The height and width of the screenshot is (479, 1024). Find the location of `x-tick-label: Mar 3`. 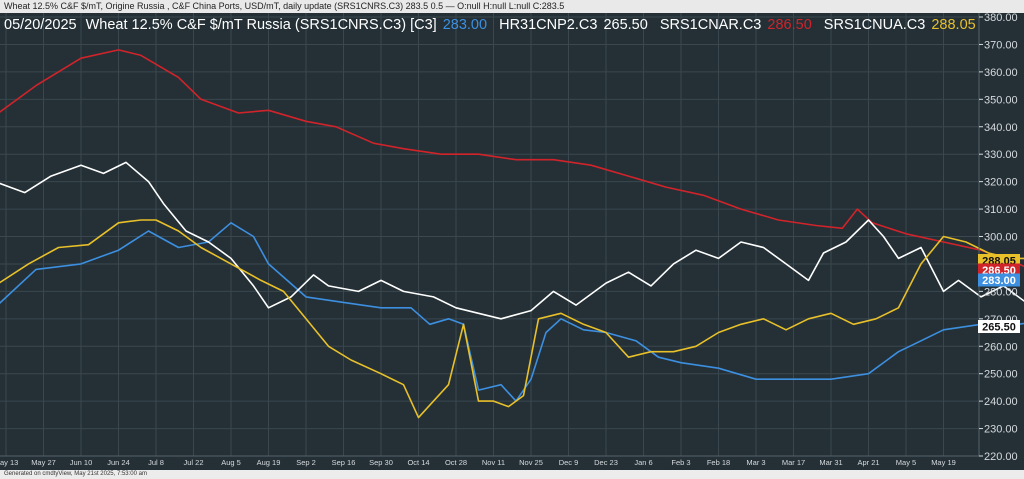

x-tick-label: Mar 3 is located at coordinates (755, 462).